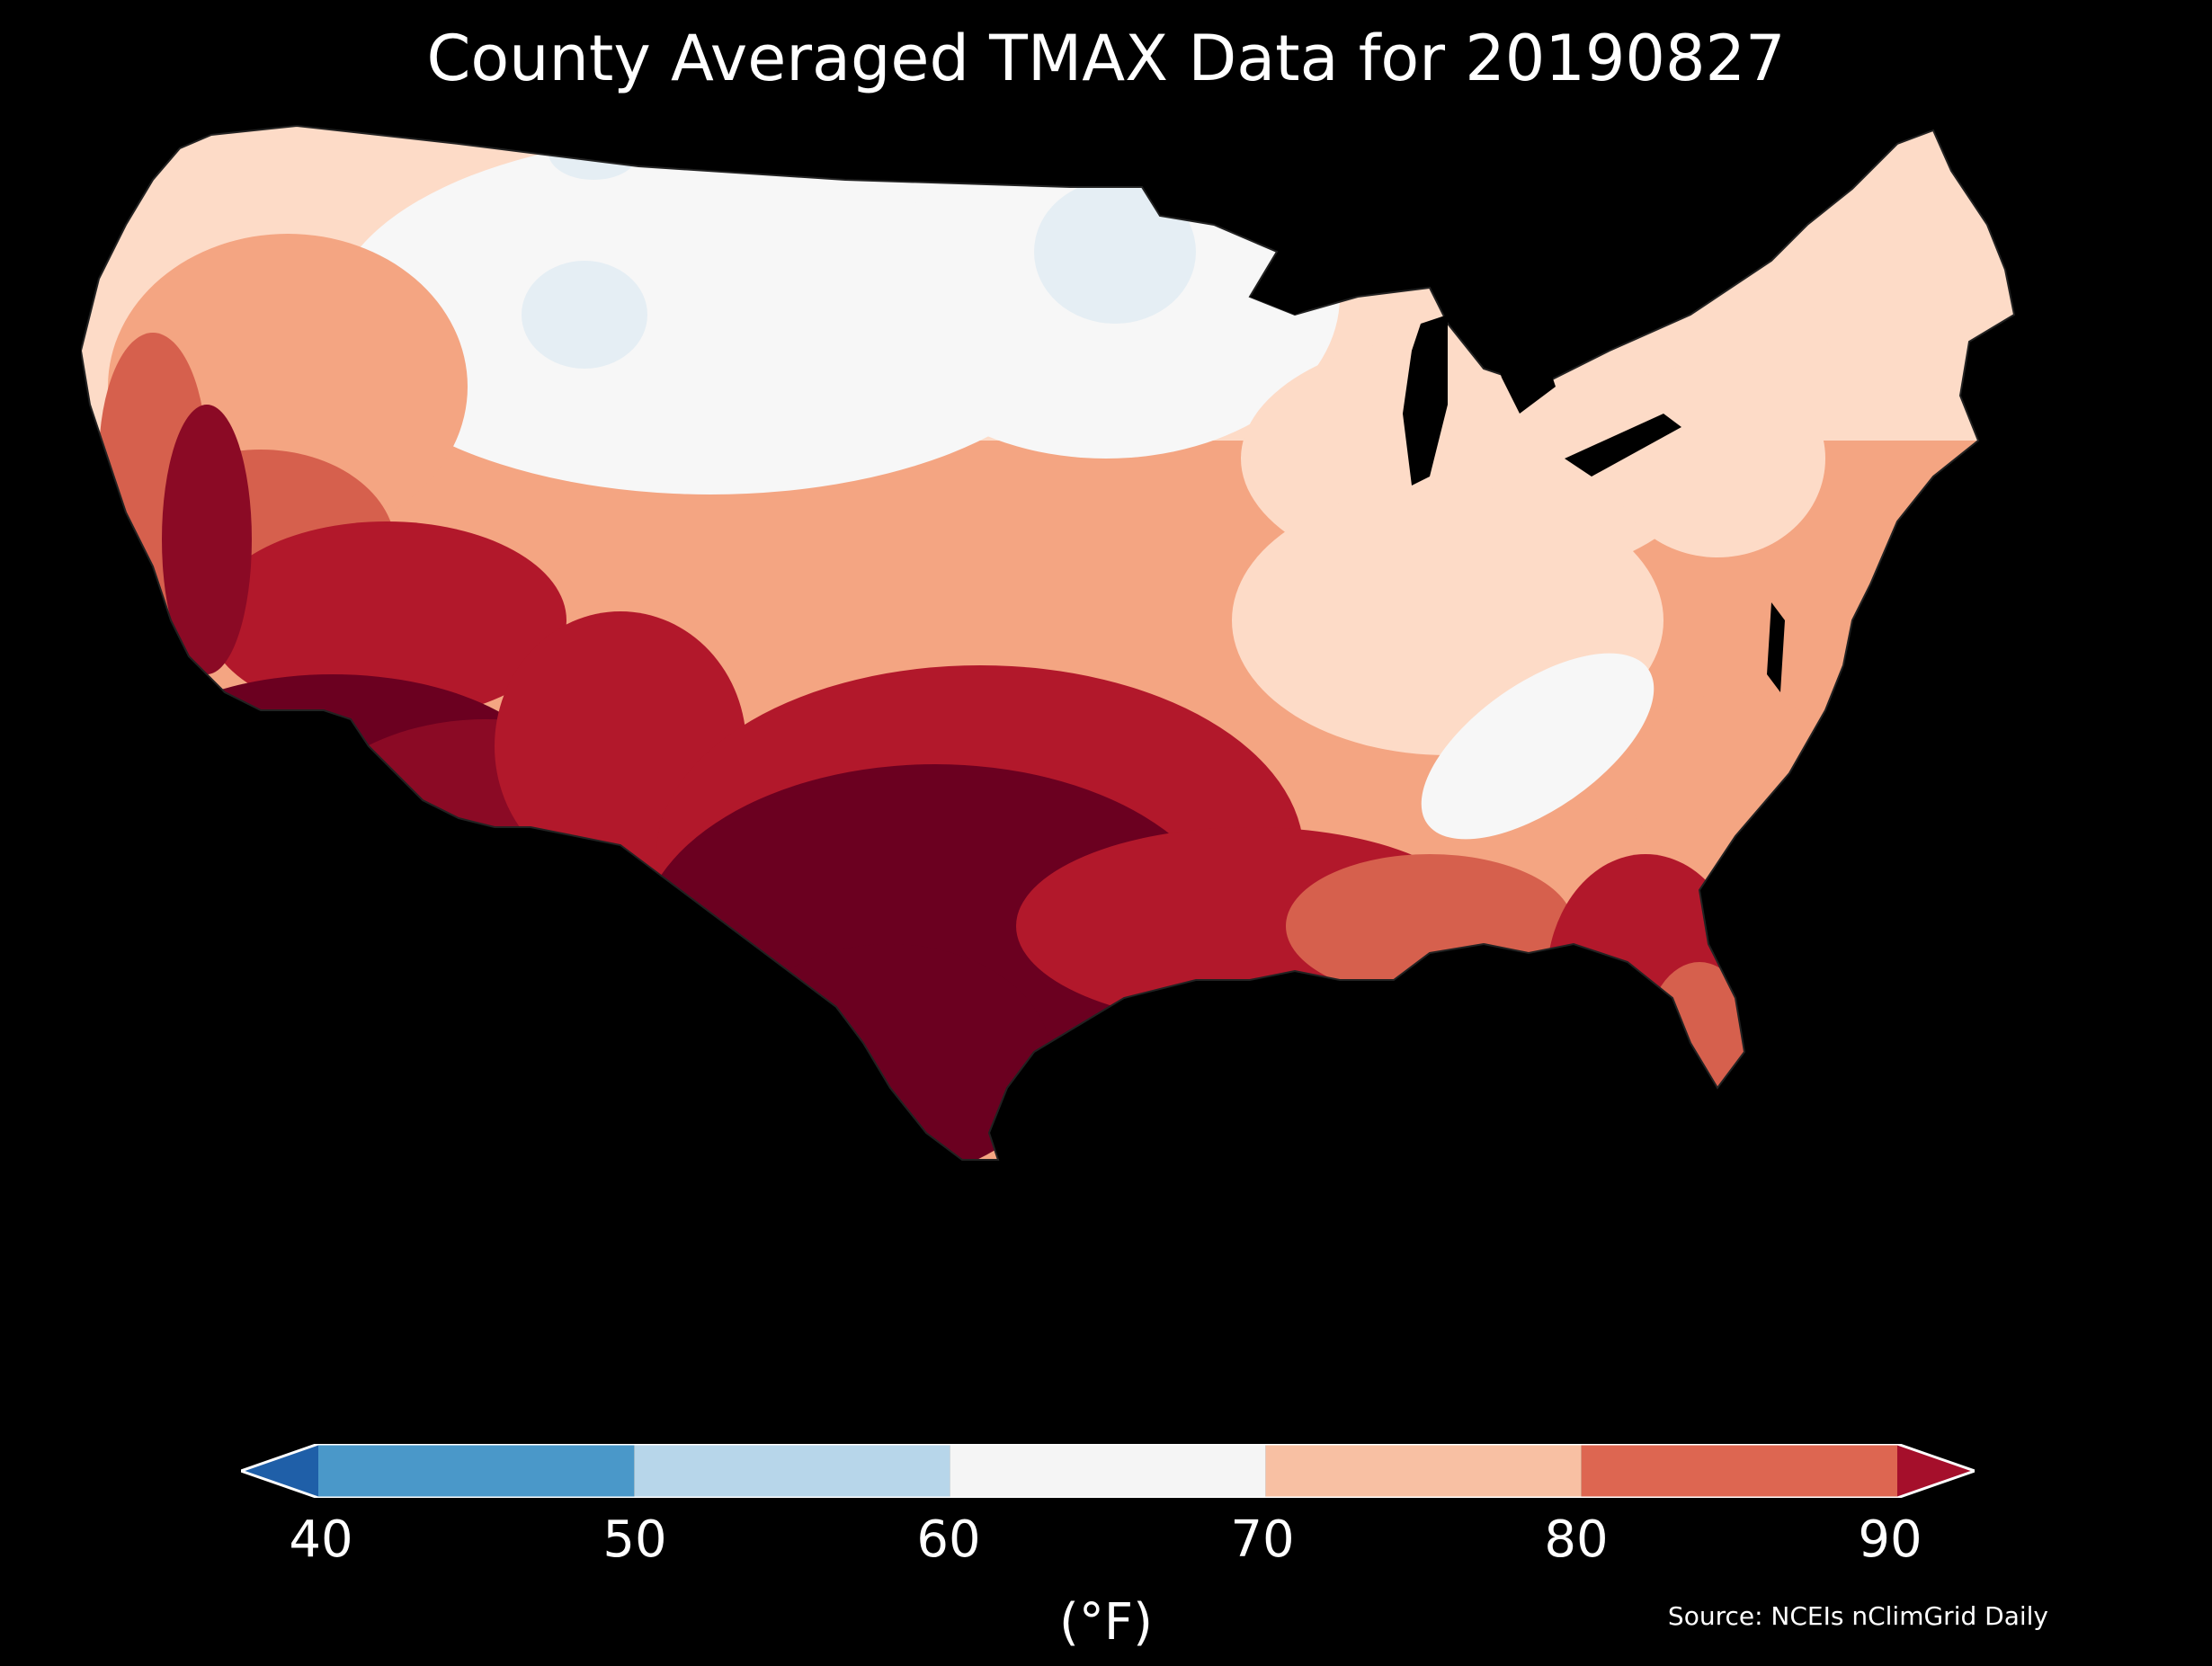 The width and height of the screenshot is (2212, 1666). Describe the element at coordinates (1936, 1471) in the screenshot. I see `colorbar-extend-over` at that location.